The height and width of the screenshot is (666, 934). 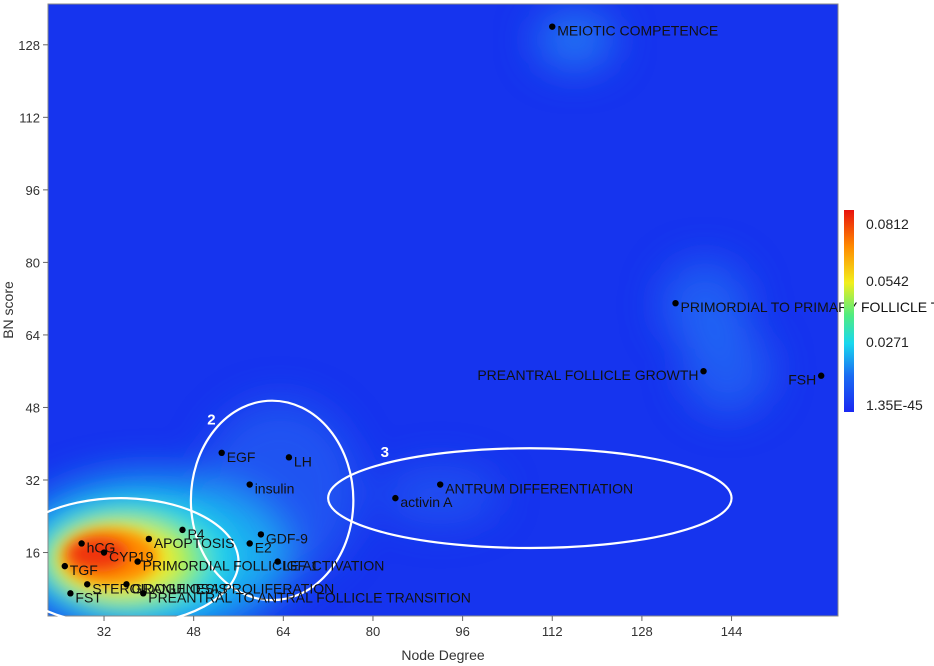 What do you see at coordinates (84, 570) in the screenshot?
I see `data-point-label: TGF` at bounding box center [84, 570].